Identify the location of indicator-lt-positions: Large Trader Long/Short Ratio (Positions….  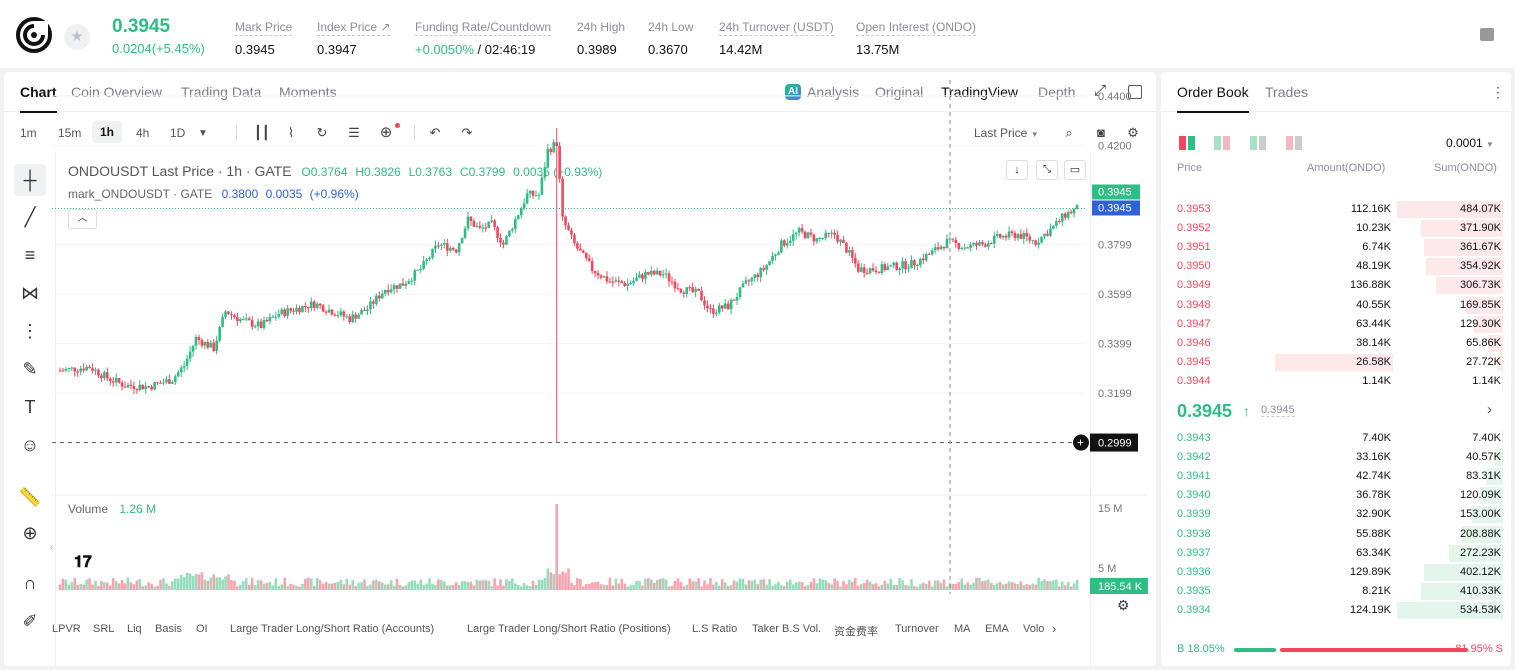
(569, 629).